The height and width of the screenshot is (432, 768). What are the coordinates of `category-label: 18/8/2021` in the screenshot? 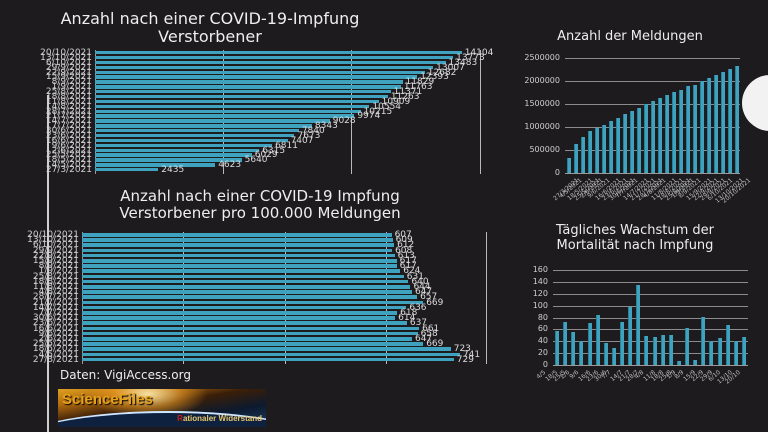 It's located at (68, 96).